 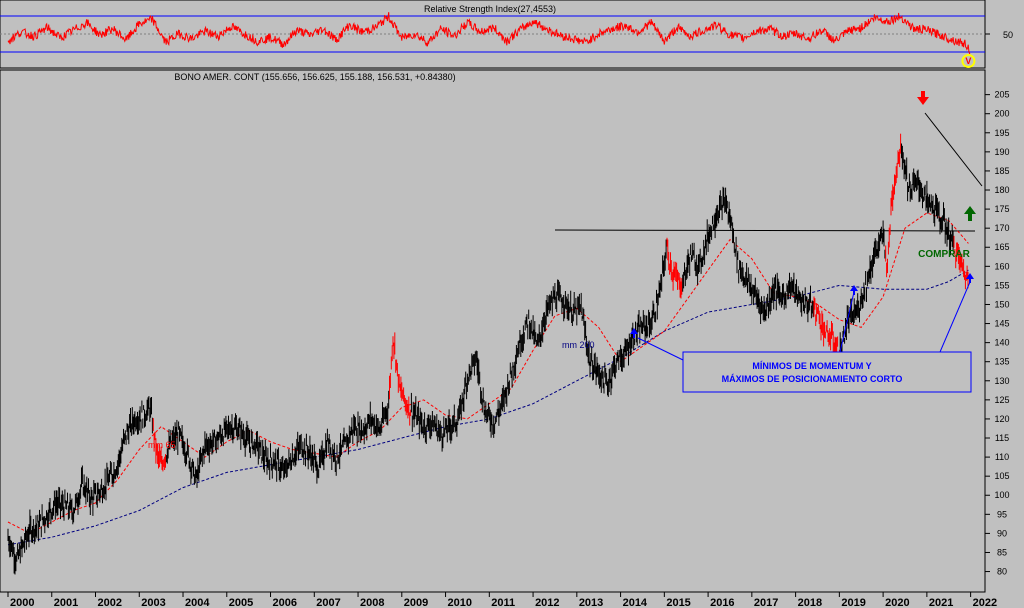 I want to click on rsi-line, so click(x=489, y=33).